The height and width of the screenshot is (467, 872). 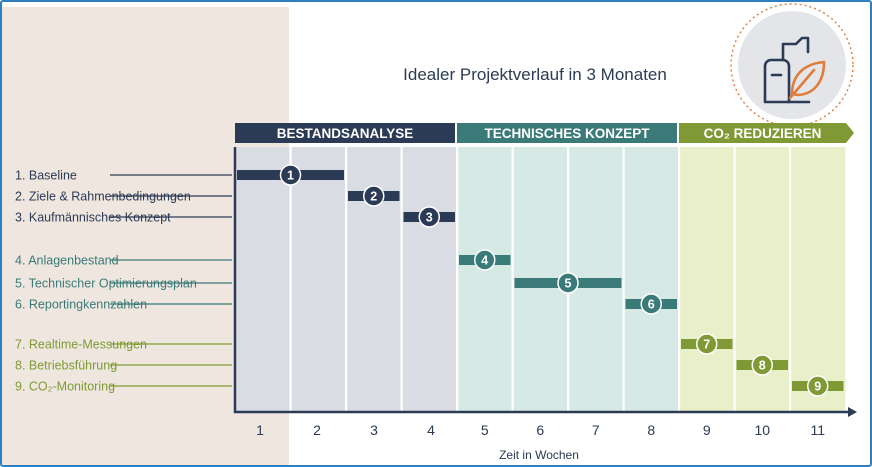 What do you see at coordinates (485, 430) in the screenshot?
I see `week-tick-label: 5` at bounding box center [485, 430].